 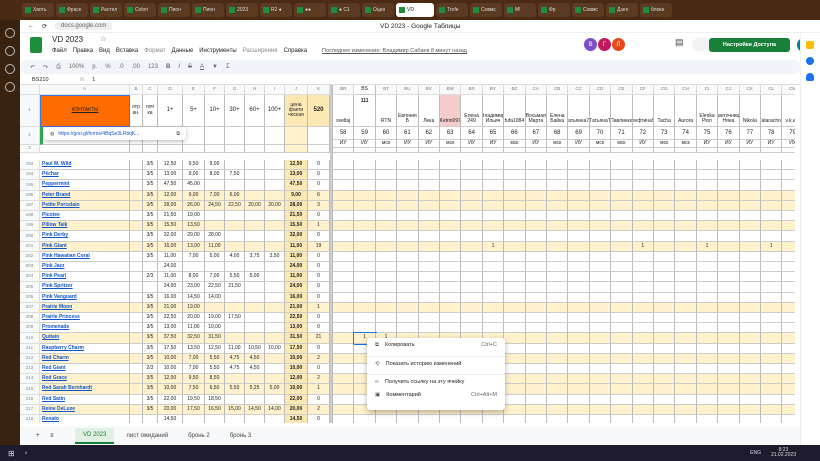 I want to click on price-cell: 3,75, so click(x=255, y=256).